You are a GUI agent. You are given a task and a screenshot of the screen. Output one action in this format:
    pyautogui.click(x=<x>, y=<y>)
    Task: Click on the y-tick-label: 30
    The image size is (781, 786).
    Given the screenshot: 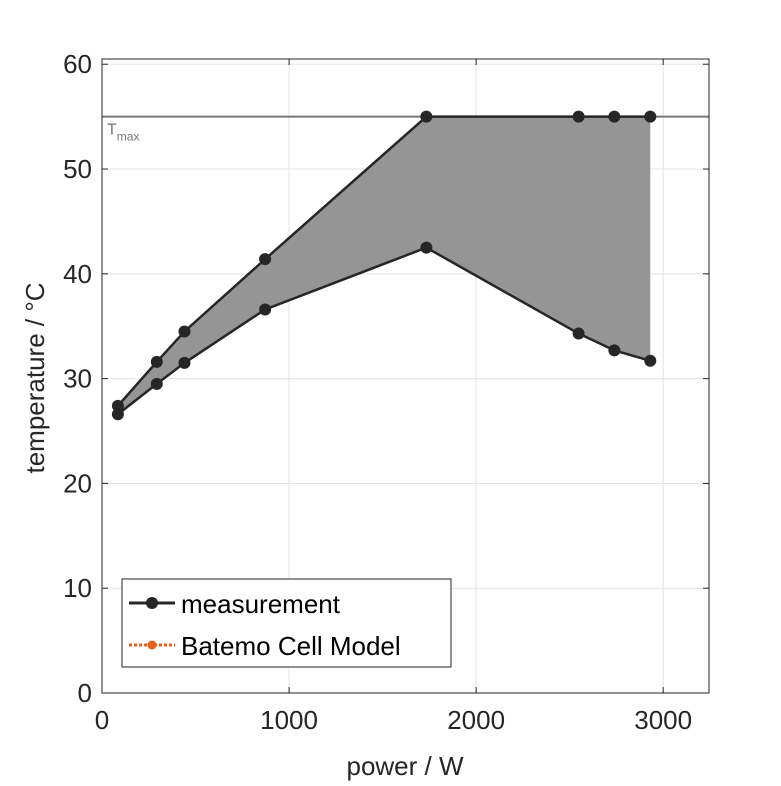 What is the action you would take?
    pyautogui.click(x=77, y=379)
    